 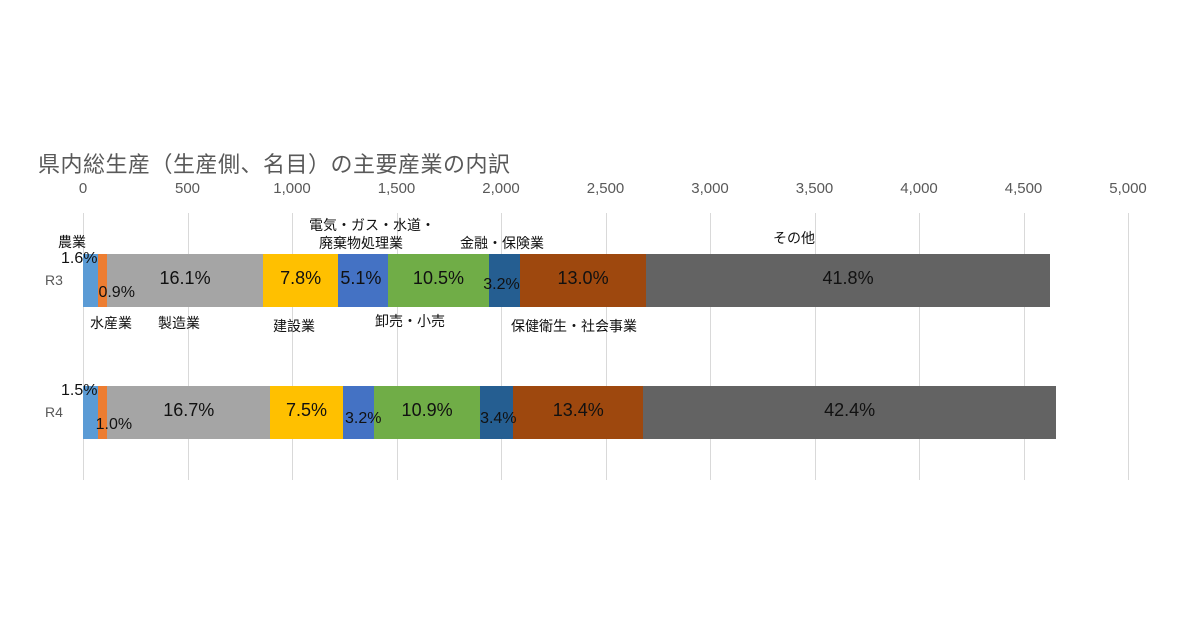 What do you see at coordinates (292, 188) in the screenshot?
I see `x-tick-label: 1,000` at bounding box center [292, 188].